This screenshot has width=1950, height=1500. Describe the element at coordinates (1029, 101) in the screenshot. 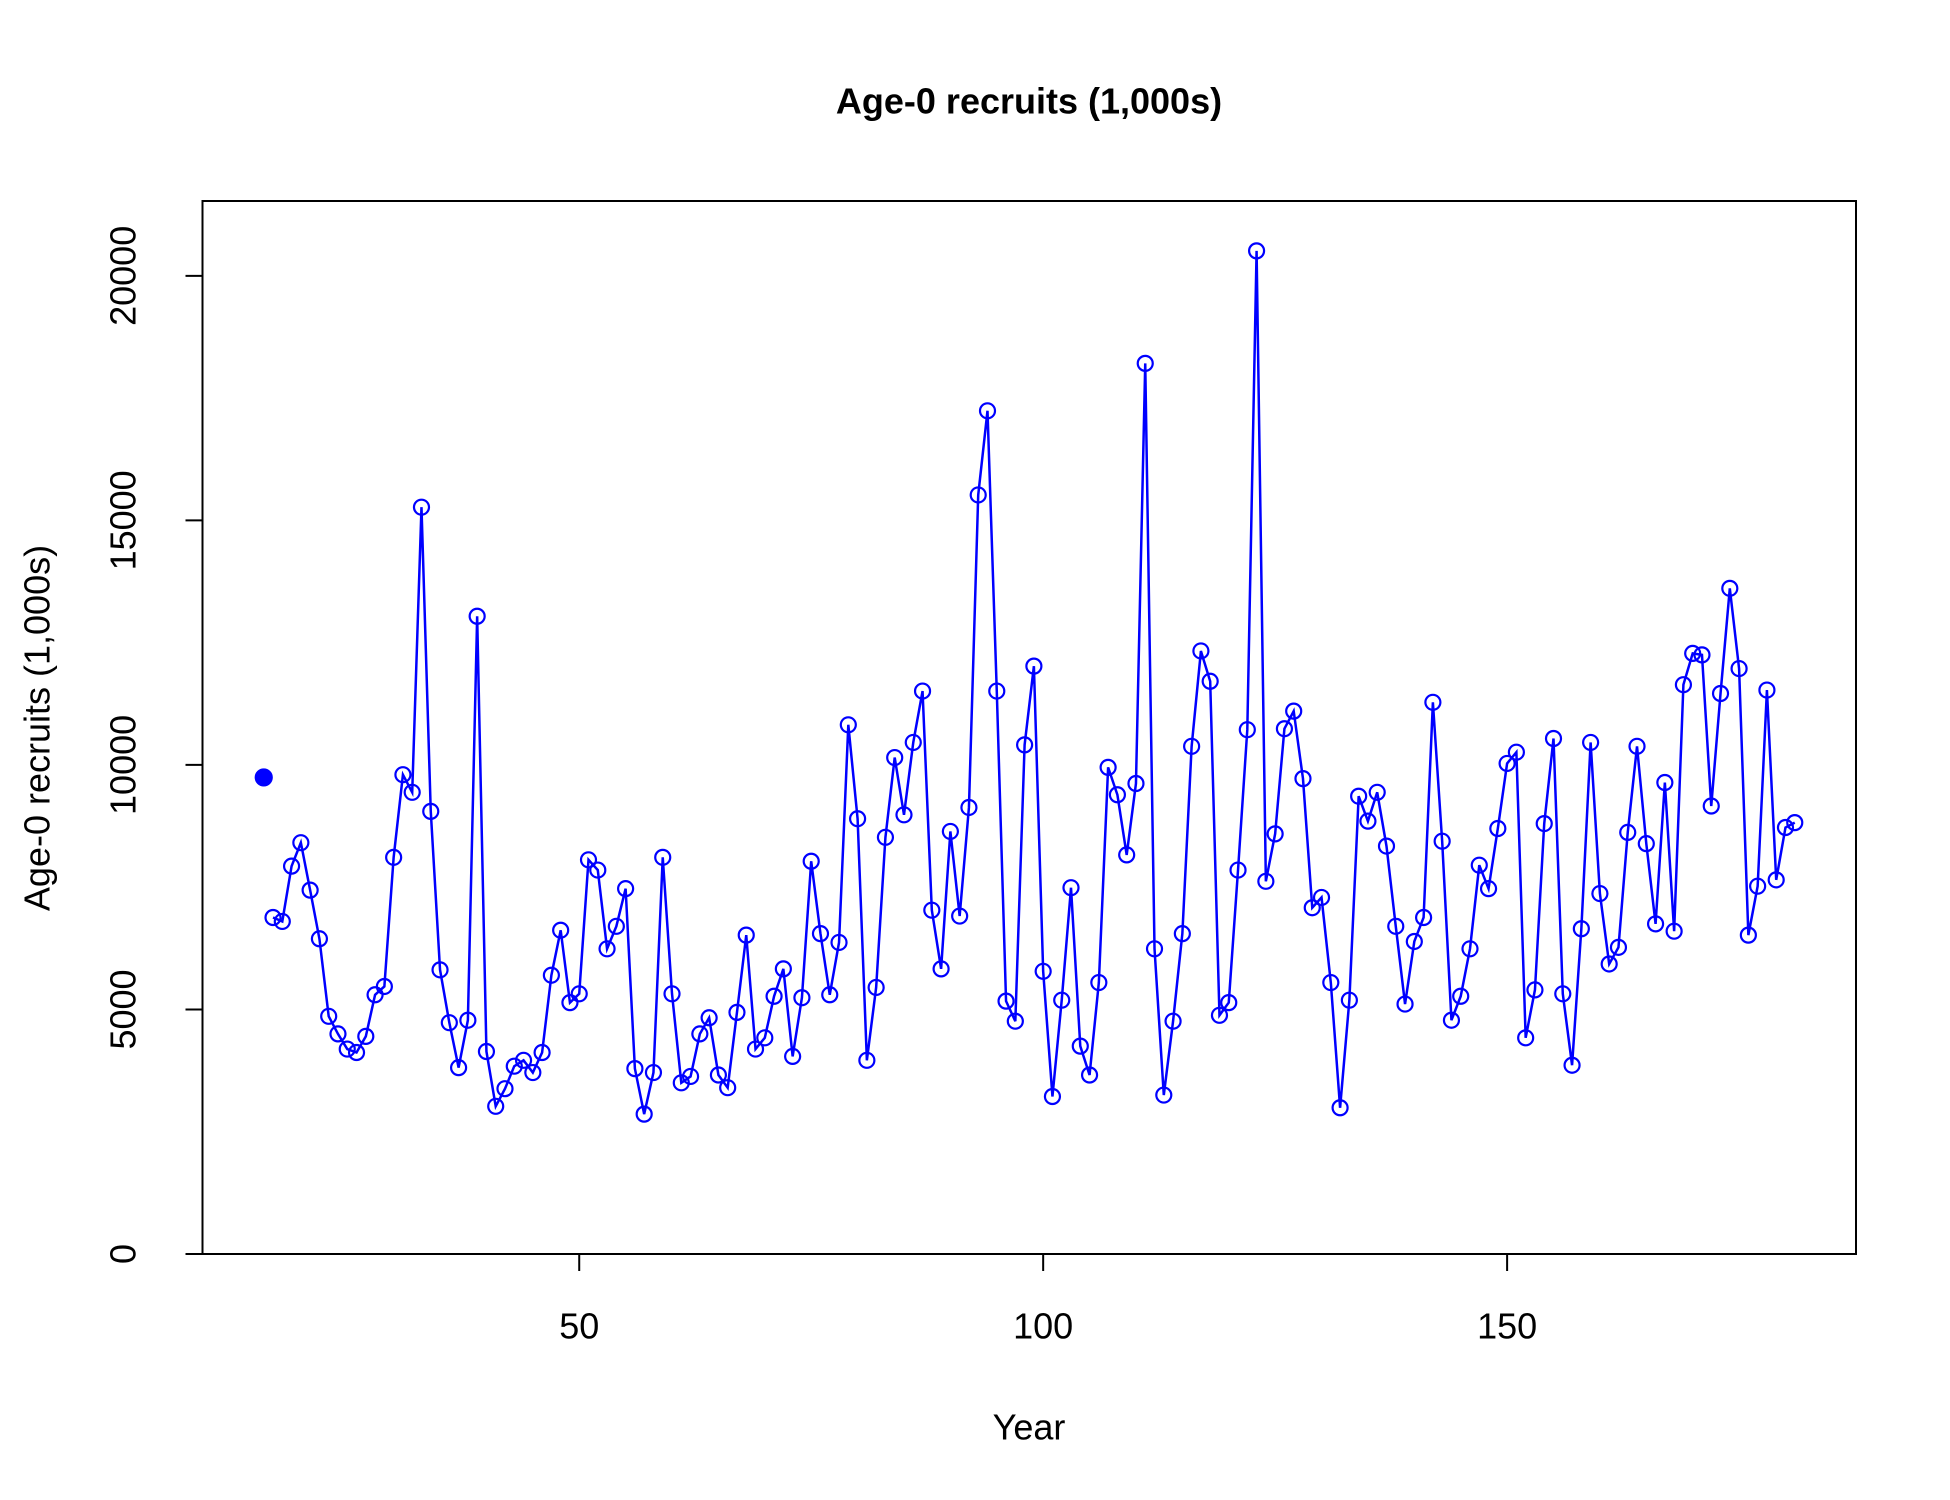

I see `chart-title: Age-0 recruits (1,000s)` at that location.